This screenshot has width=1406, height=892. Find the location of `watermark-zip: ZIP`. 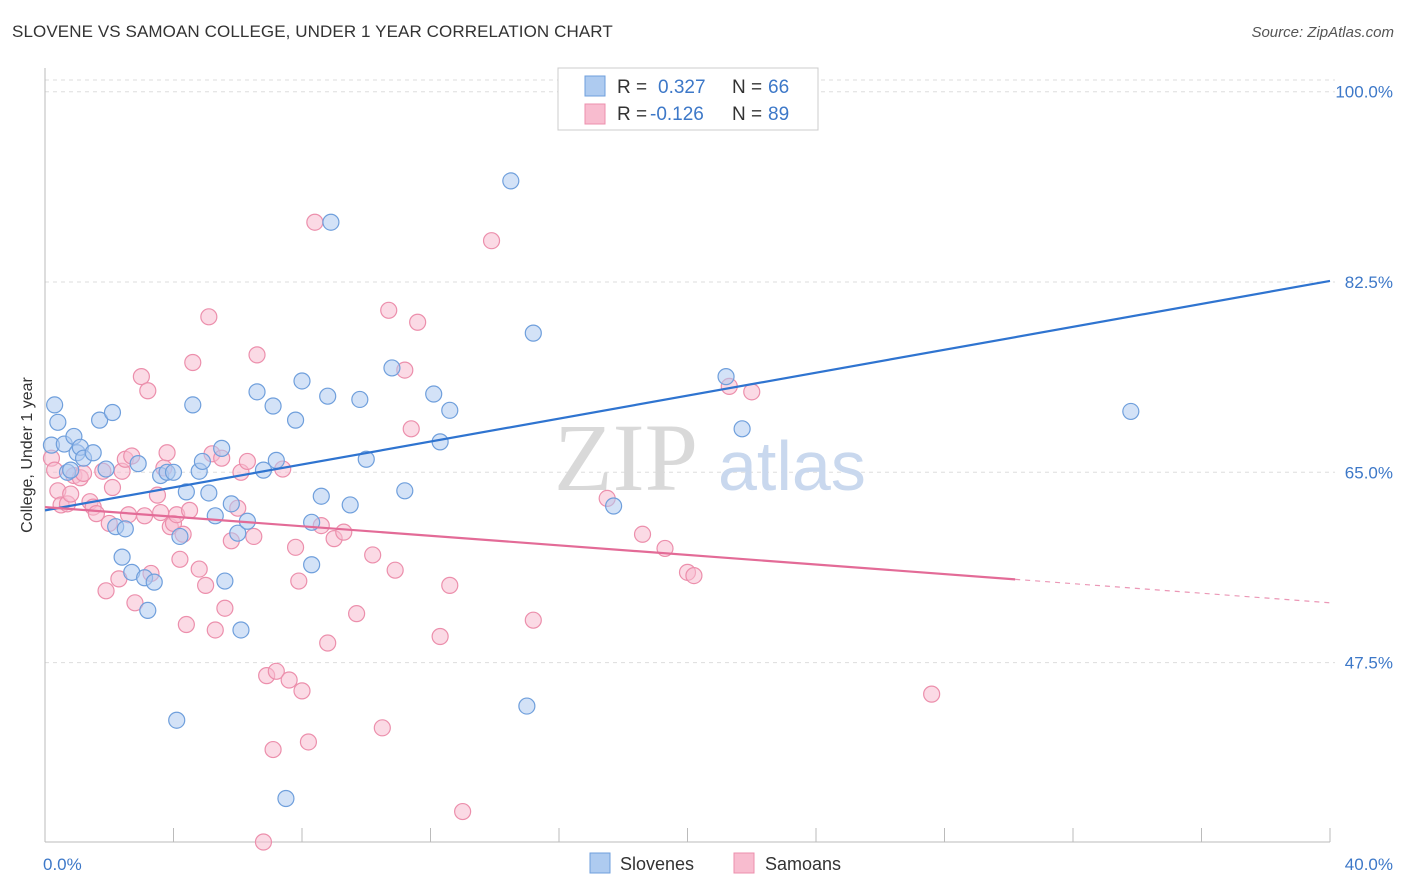

watermark-zip: ZIP is located at coordinates (626, 457).